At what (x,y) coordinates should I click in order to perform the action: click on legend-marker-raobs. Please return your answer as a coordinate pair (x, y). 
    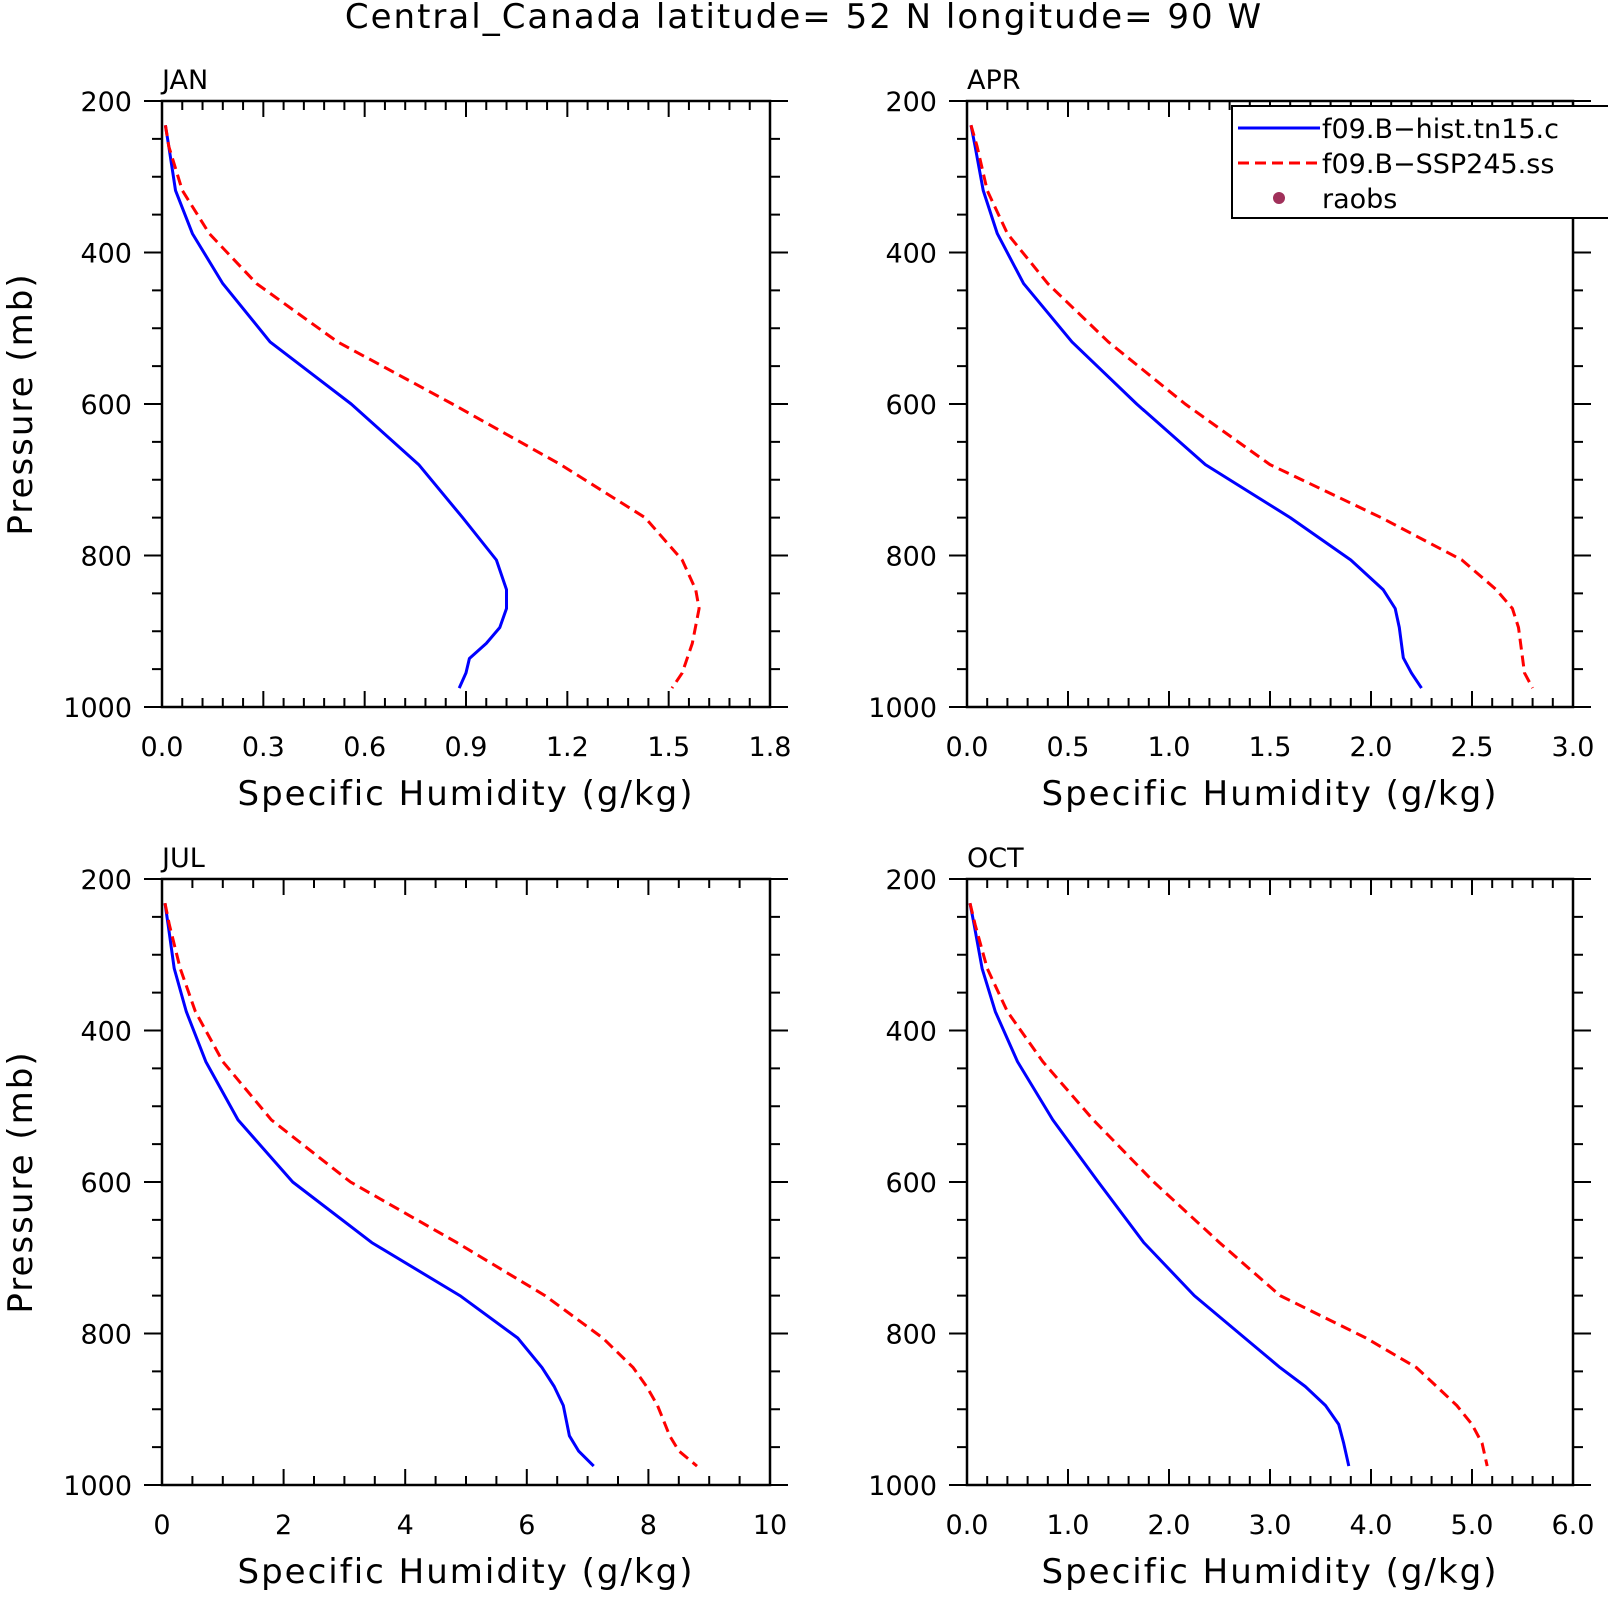
    Looking at the image, I should click on (1279, 198).